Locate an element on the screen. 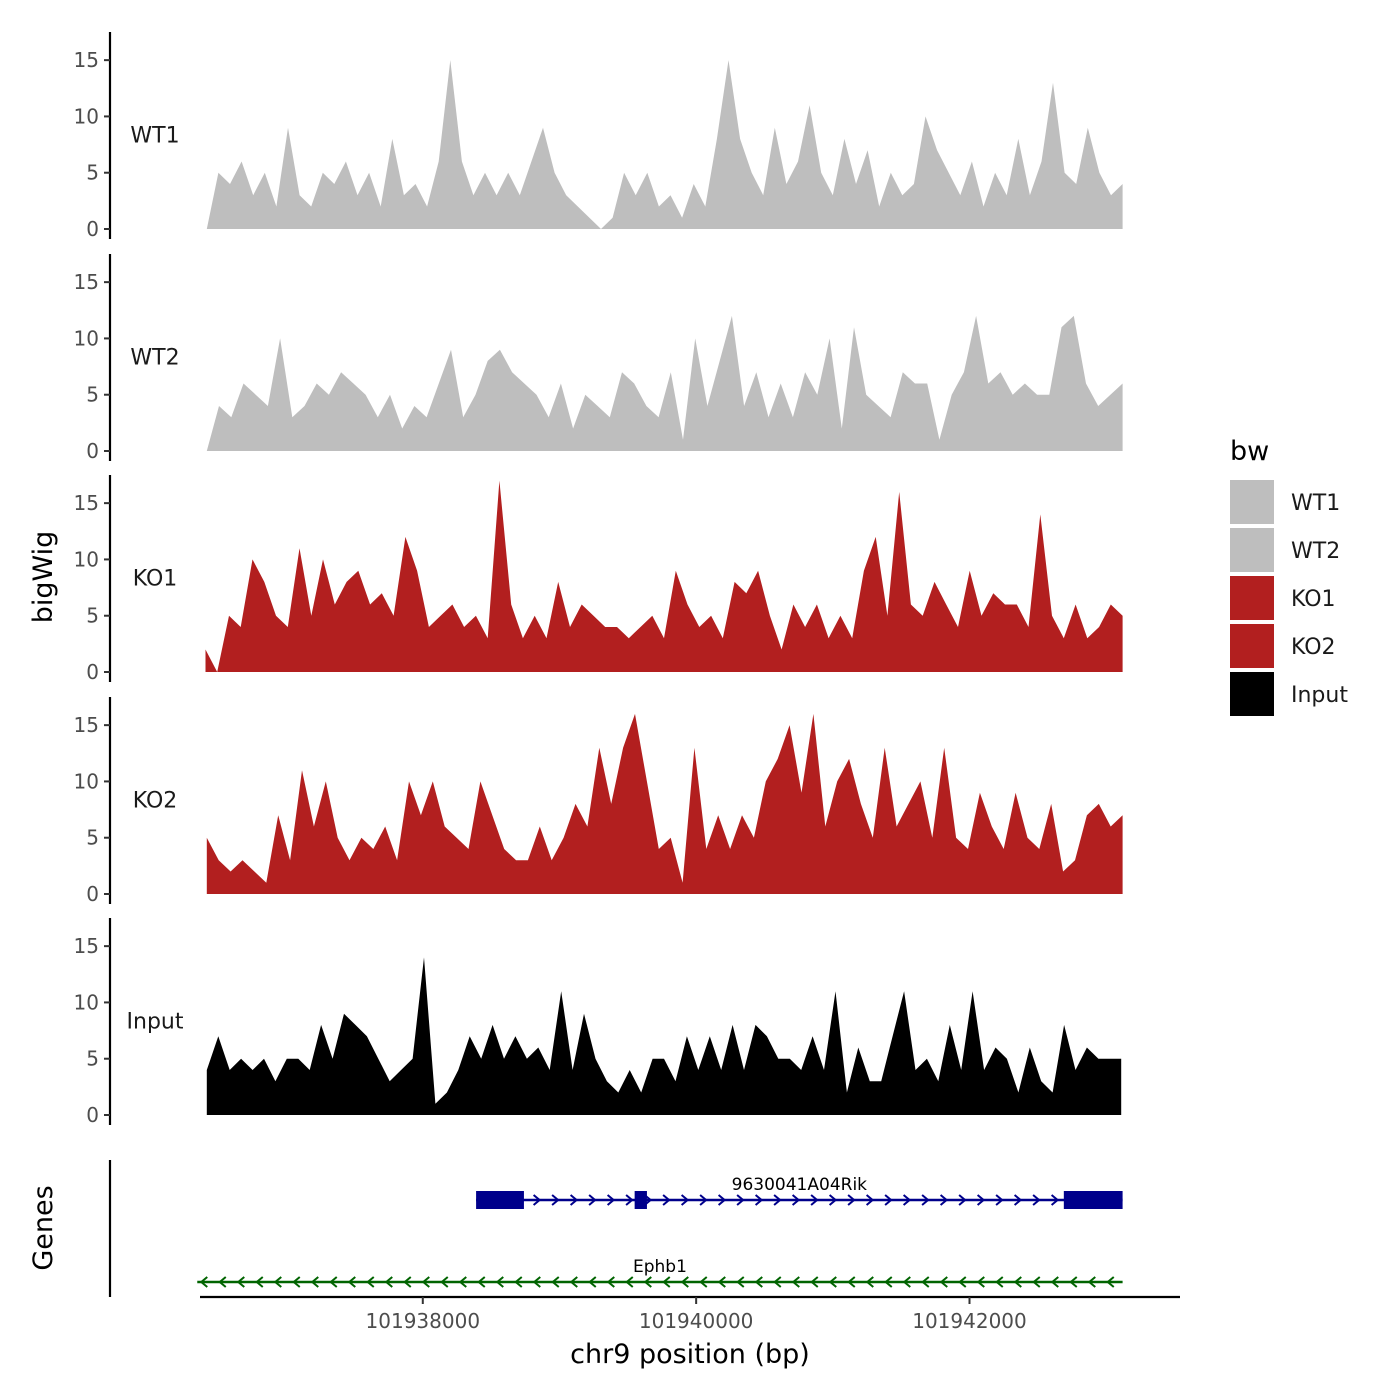 This screenshot has height=1400, width=1400. legend-swatch-wt1 is located at coordinates (1252, 502).